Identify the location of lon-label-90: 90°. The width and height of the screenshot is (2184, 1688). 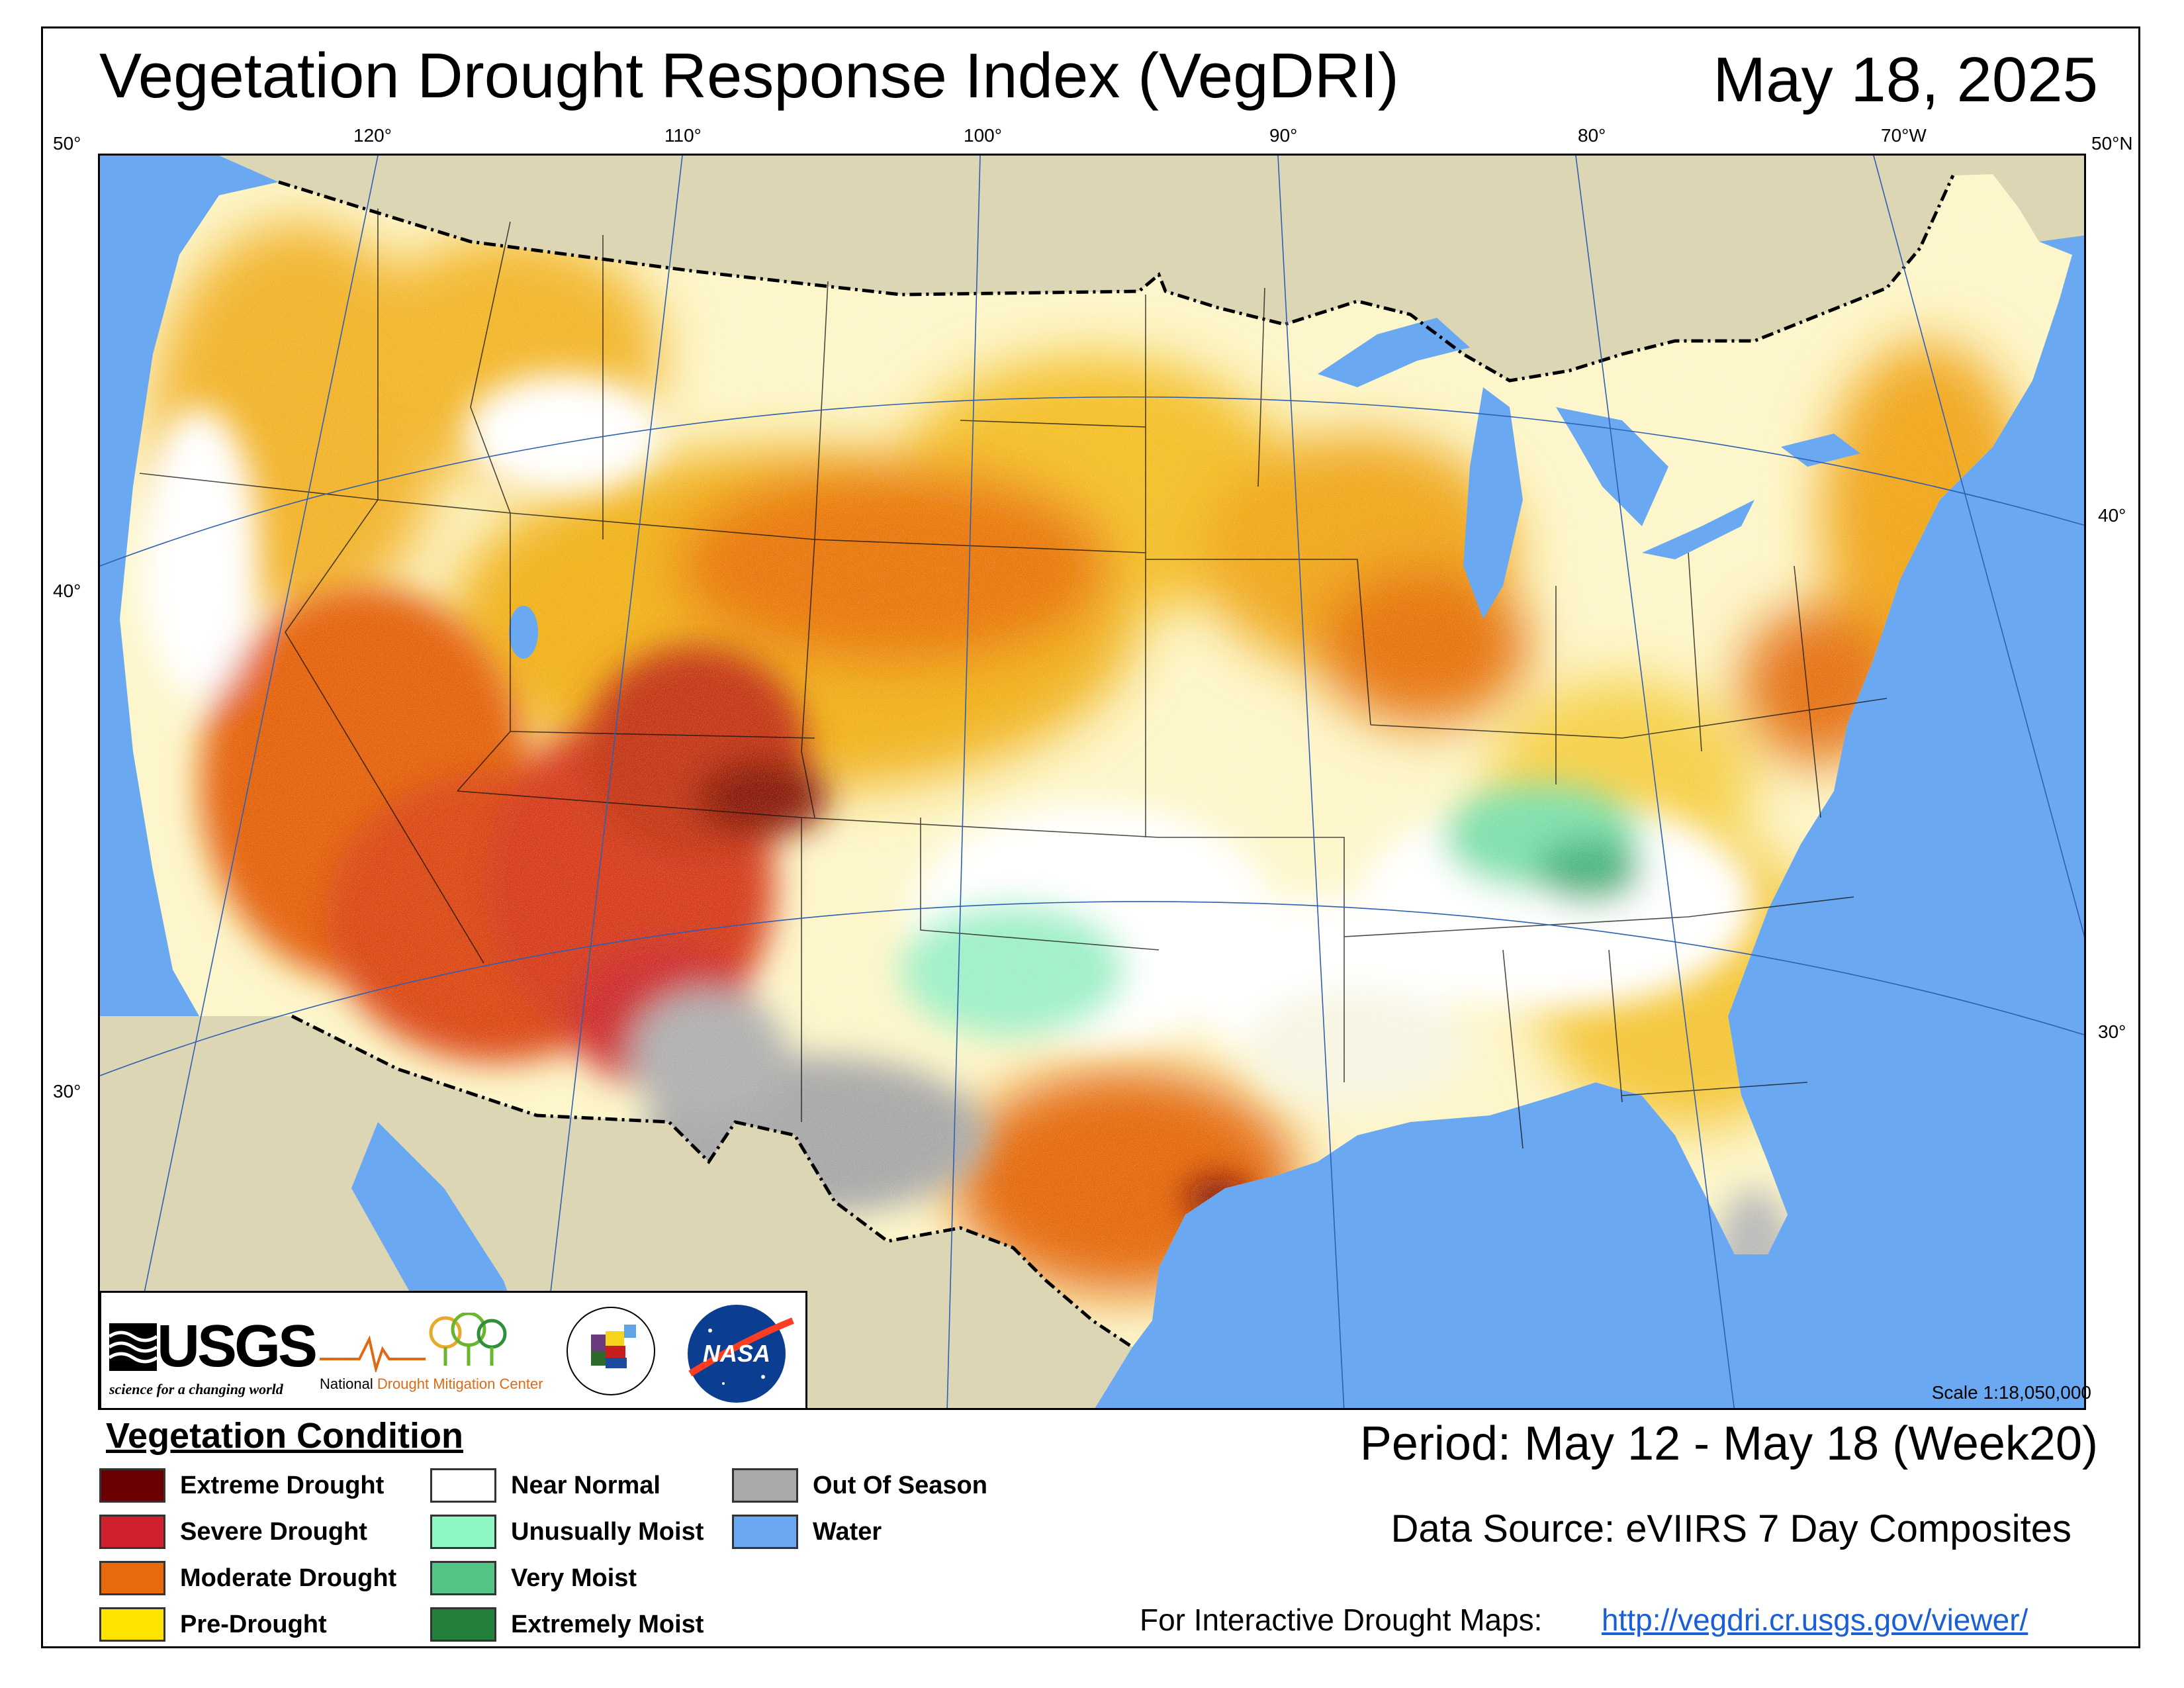
(1283, 135).